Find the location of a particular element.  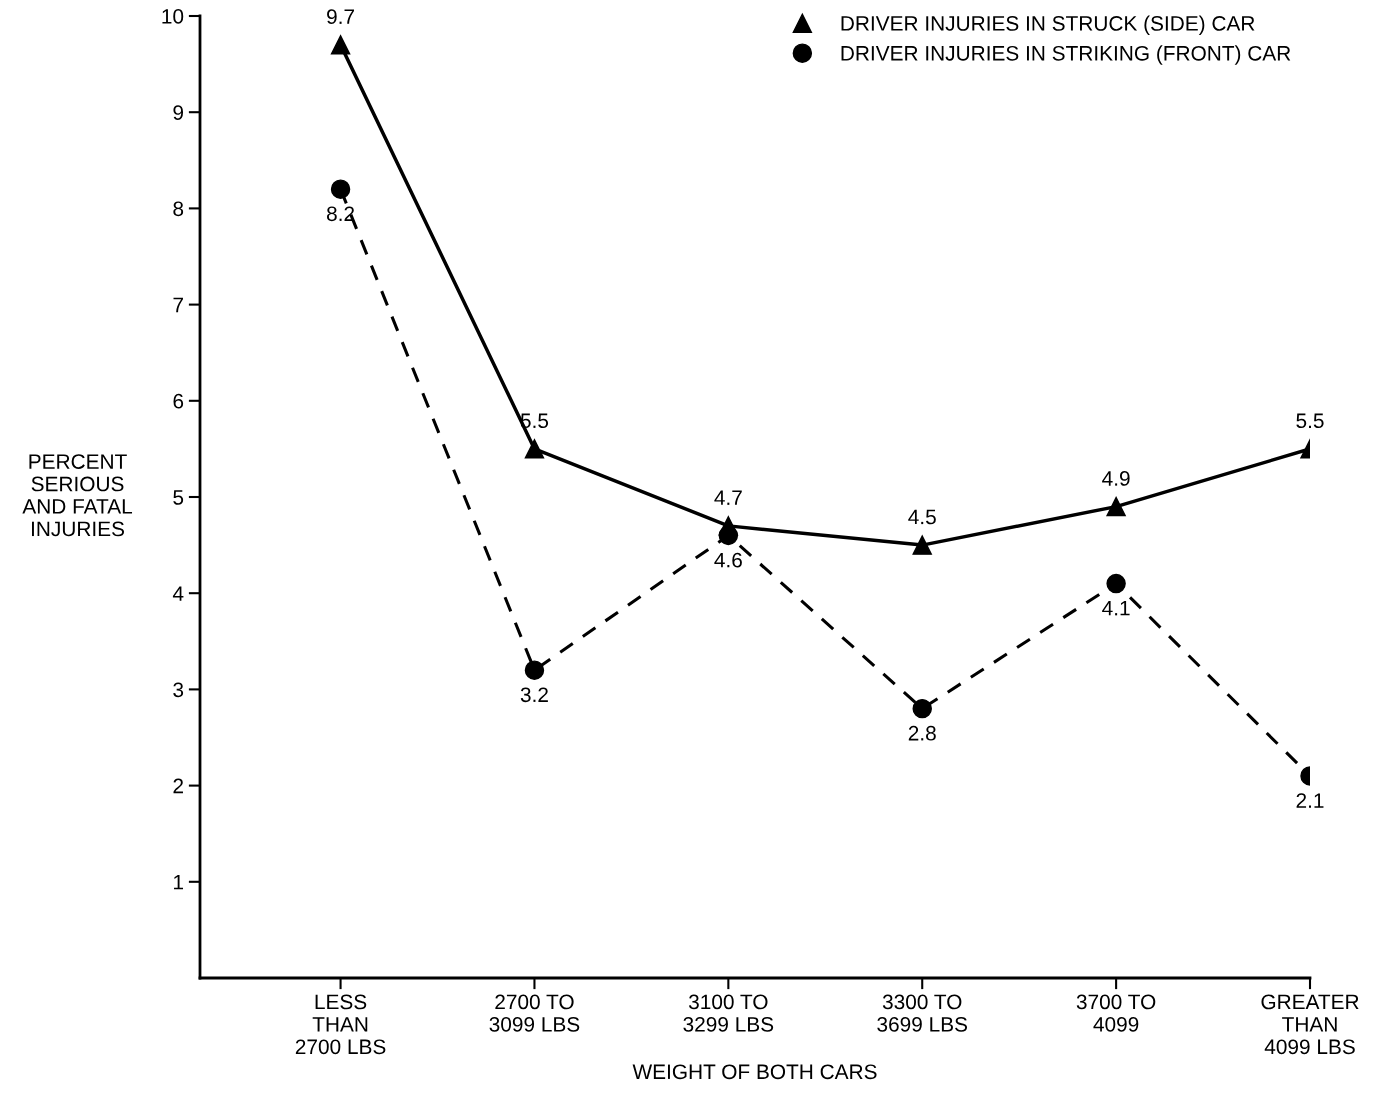

x-tick-label: LESS THAN 2700 LBS is located at coordinates (340, 1024).